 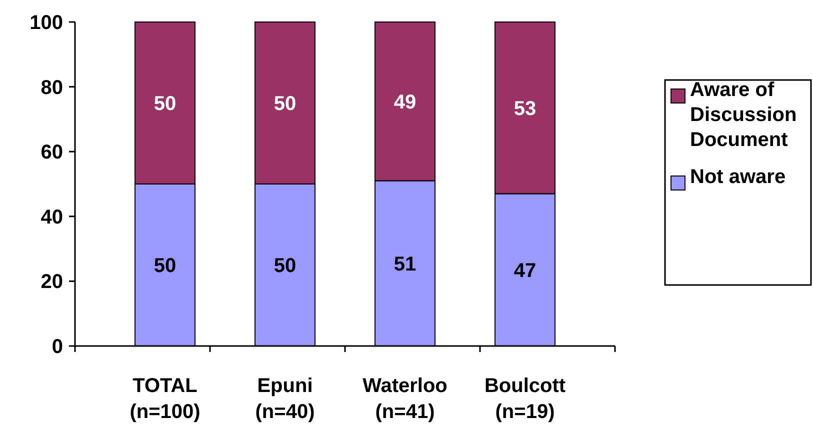 What do you see at coordinates (165, 399) in the screenshot?
I see `x-tick-label: TOTAL (n=100)` at bounding box center [165, 399].